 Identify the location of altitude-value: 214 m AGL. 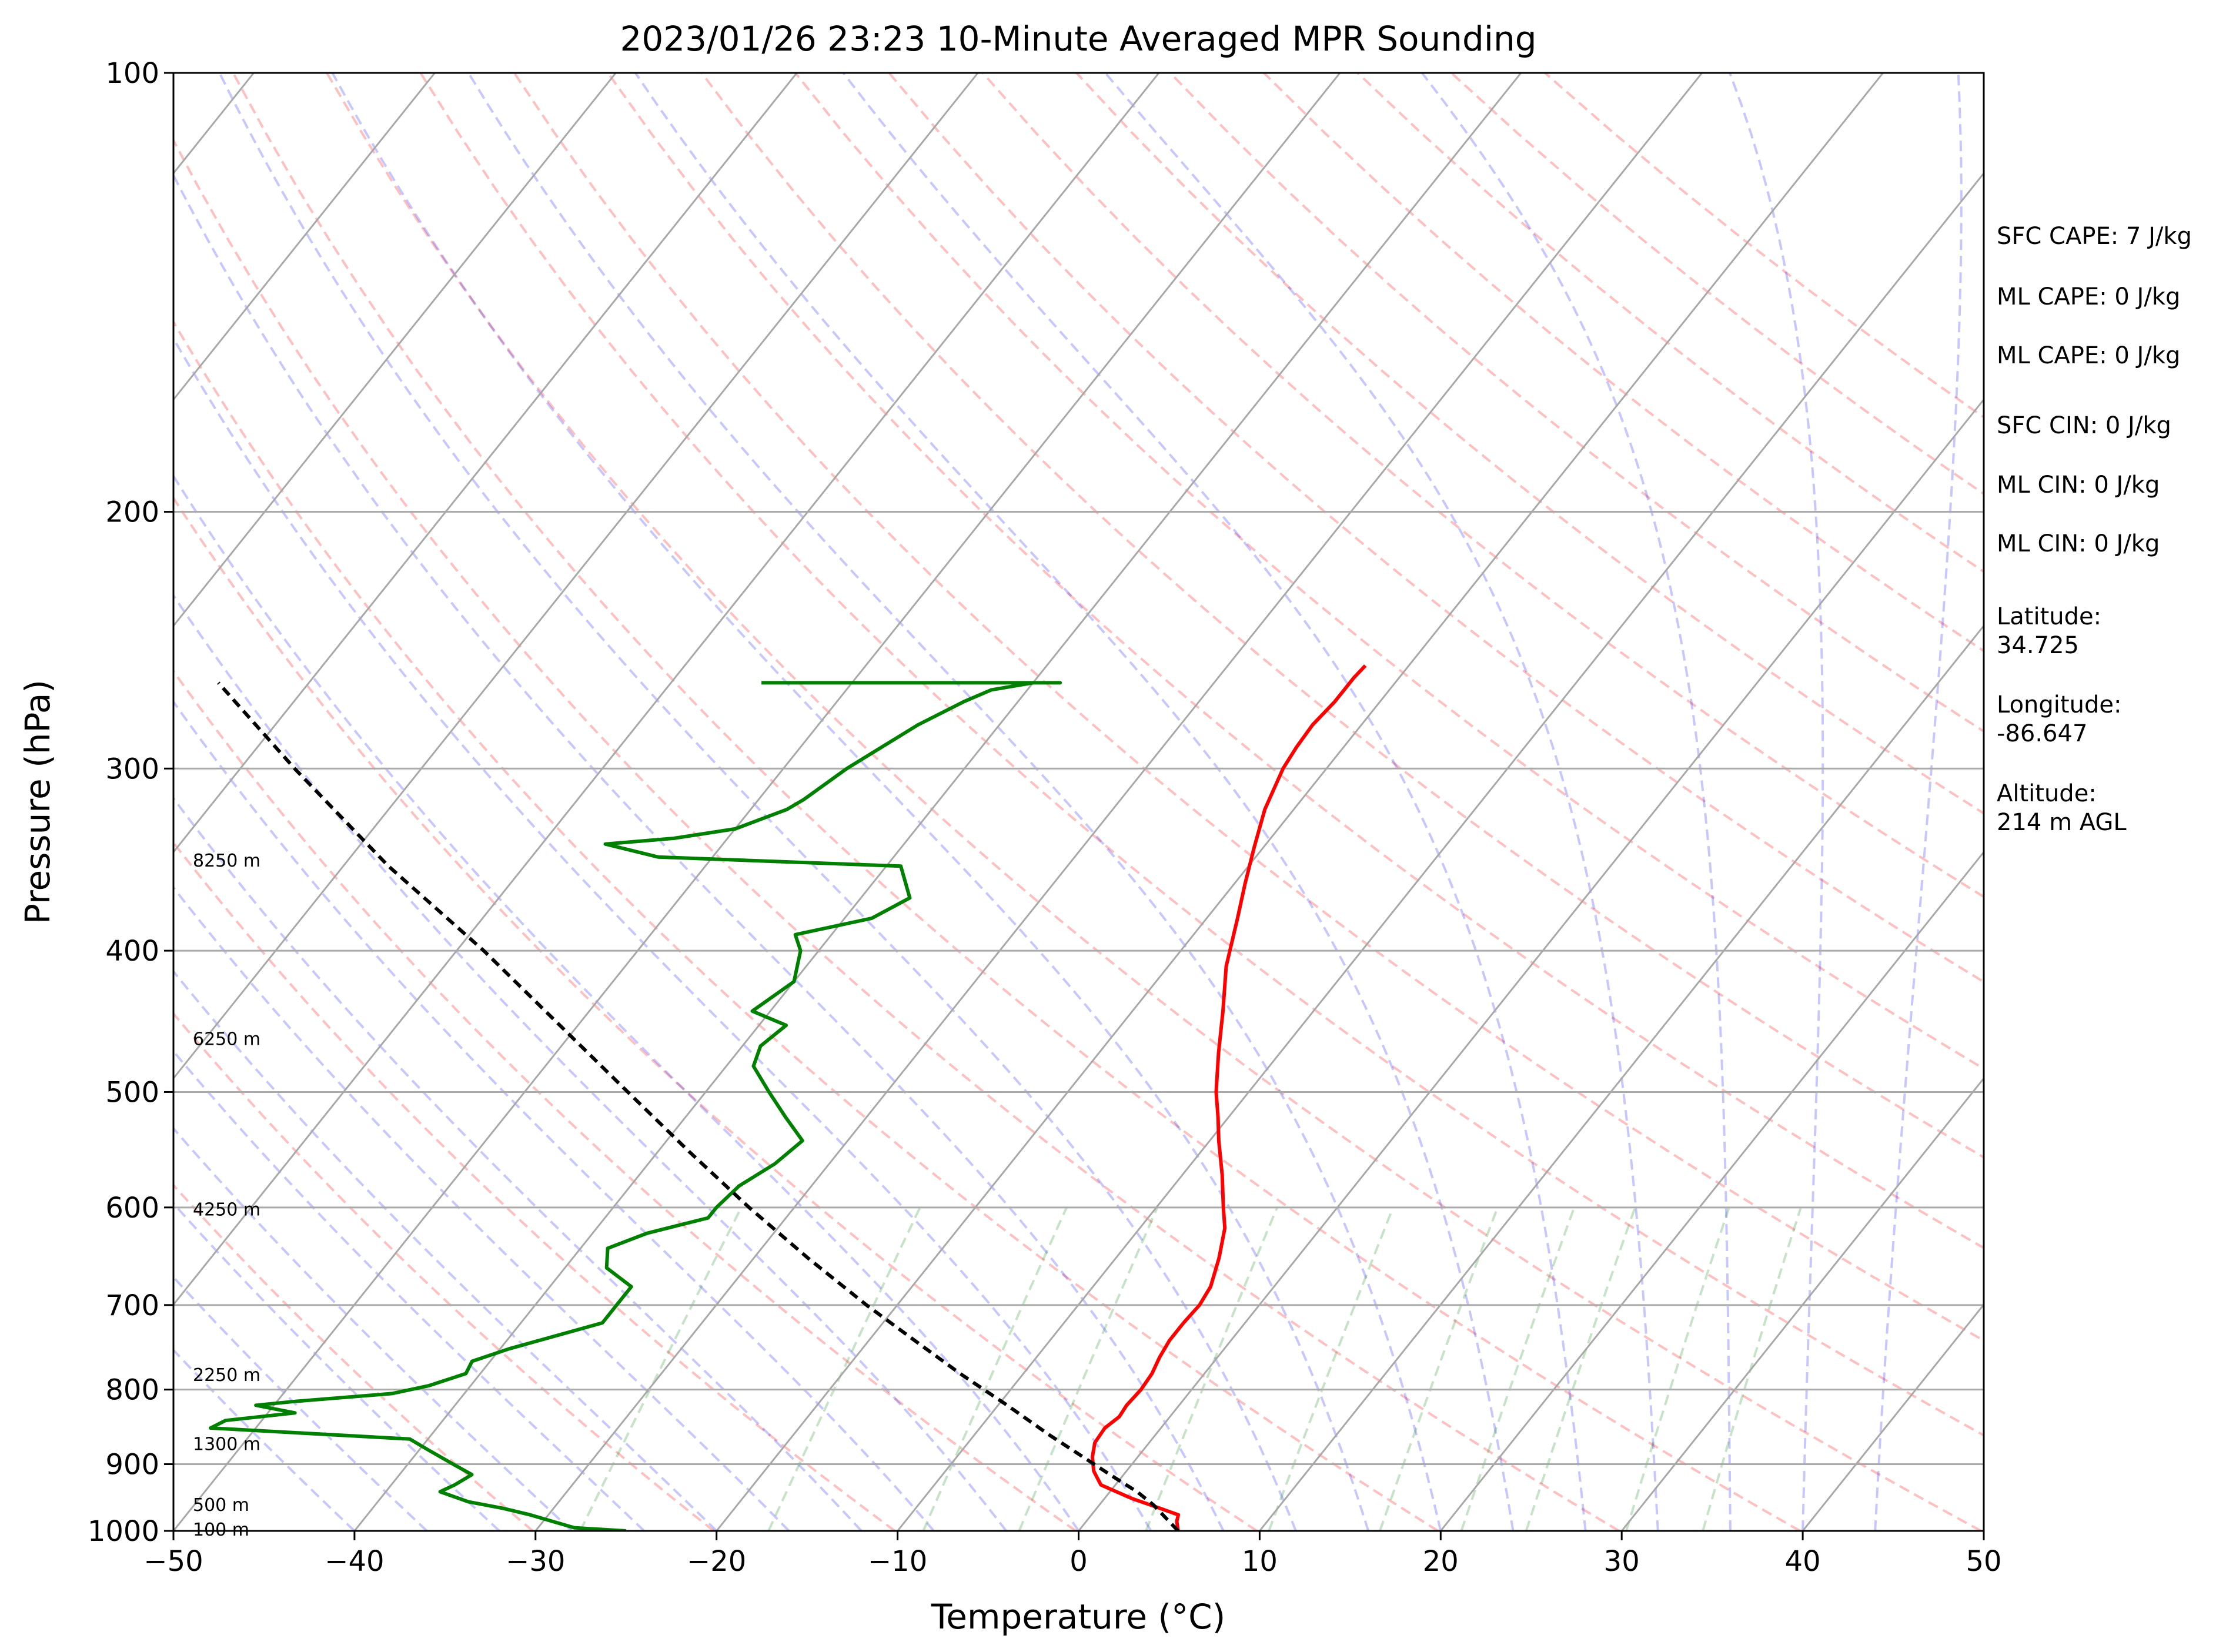
(2062, 823).